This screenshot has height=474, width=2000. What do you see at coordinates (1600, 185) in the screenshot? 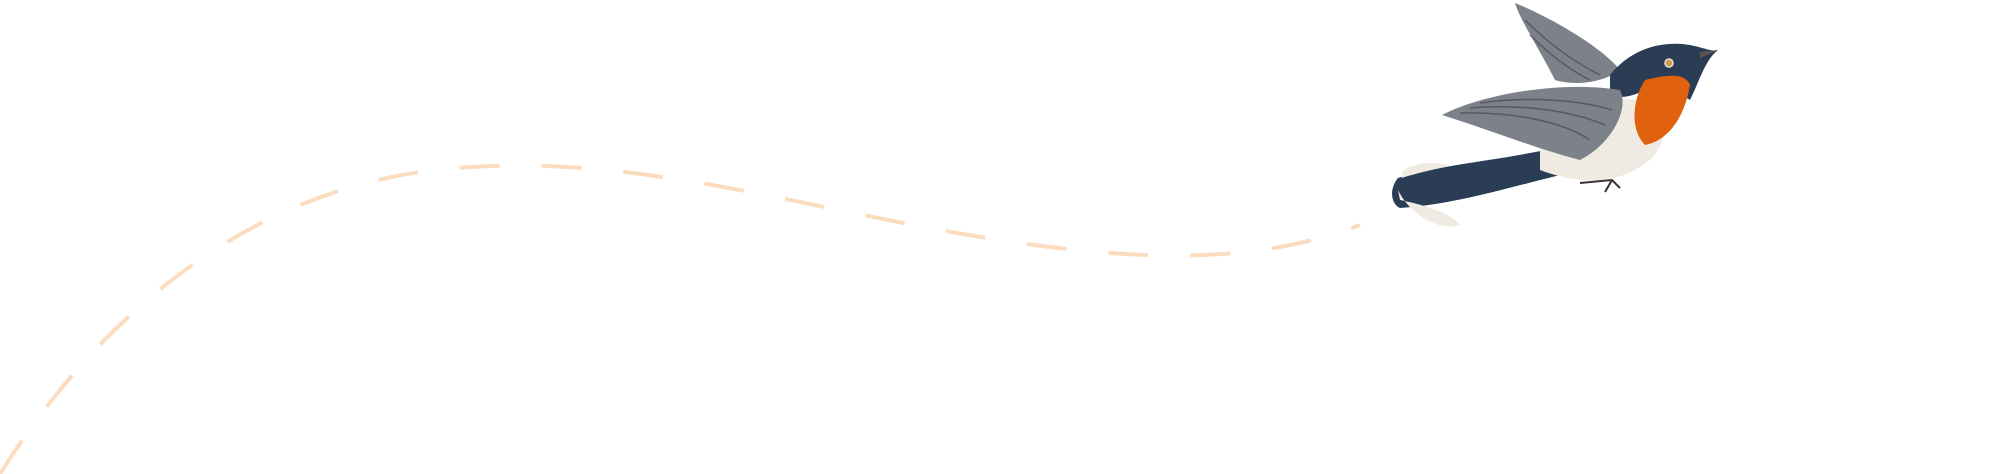
I see `bird-feet` at bounding box center [1600, 185].